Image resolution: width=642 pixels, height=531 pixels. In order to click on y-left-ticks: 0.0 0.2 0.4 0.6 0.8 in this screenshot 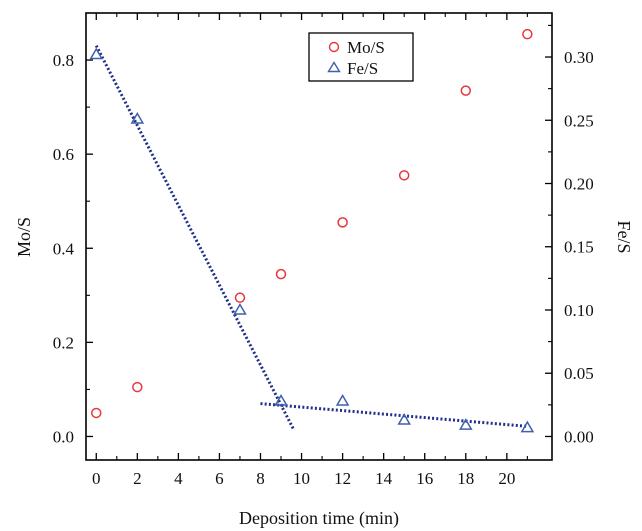, I will do `click(73, 248)`.